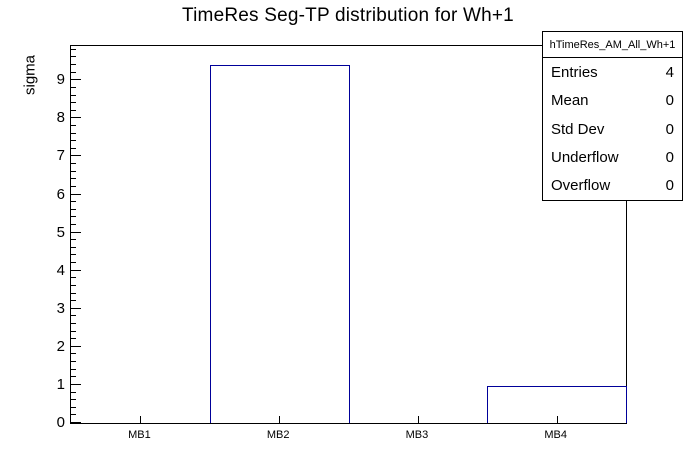  What do you see at coordinates (60, 346) in the screenshot?
I see `y-tick-label: 2` at bounding box center [60, 346].